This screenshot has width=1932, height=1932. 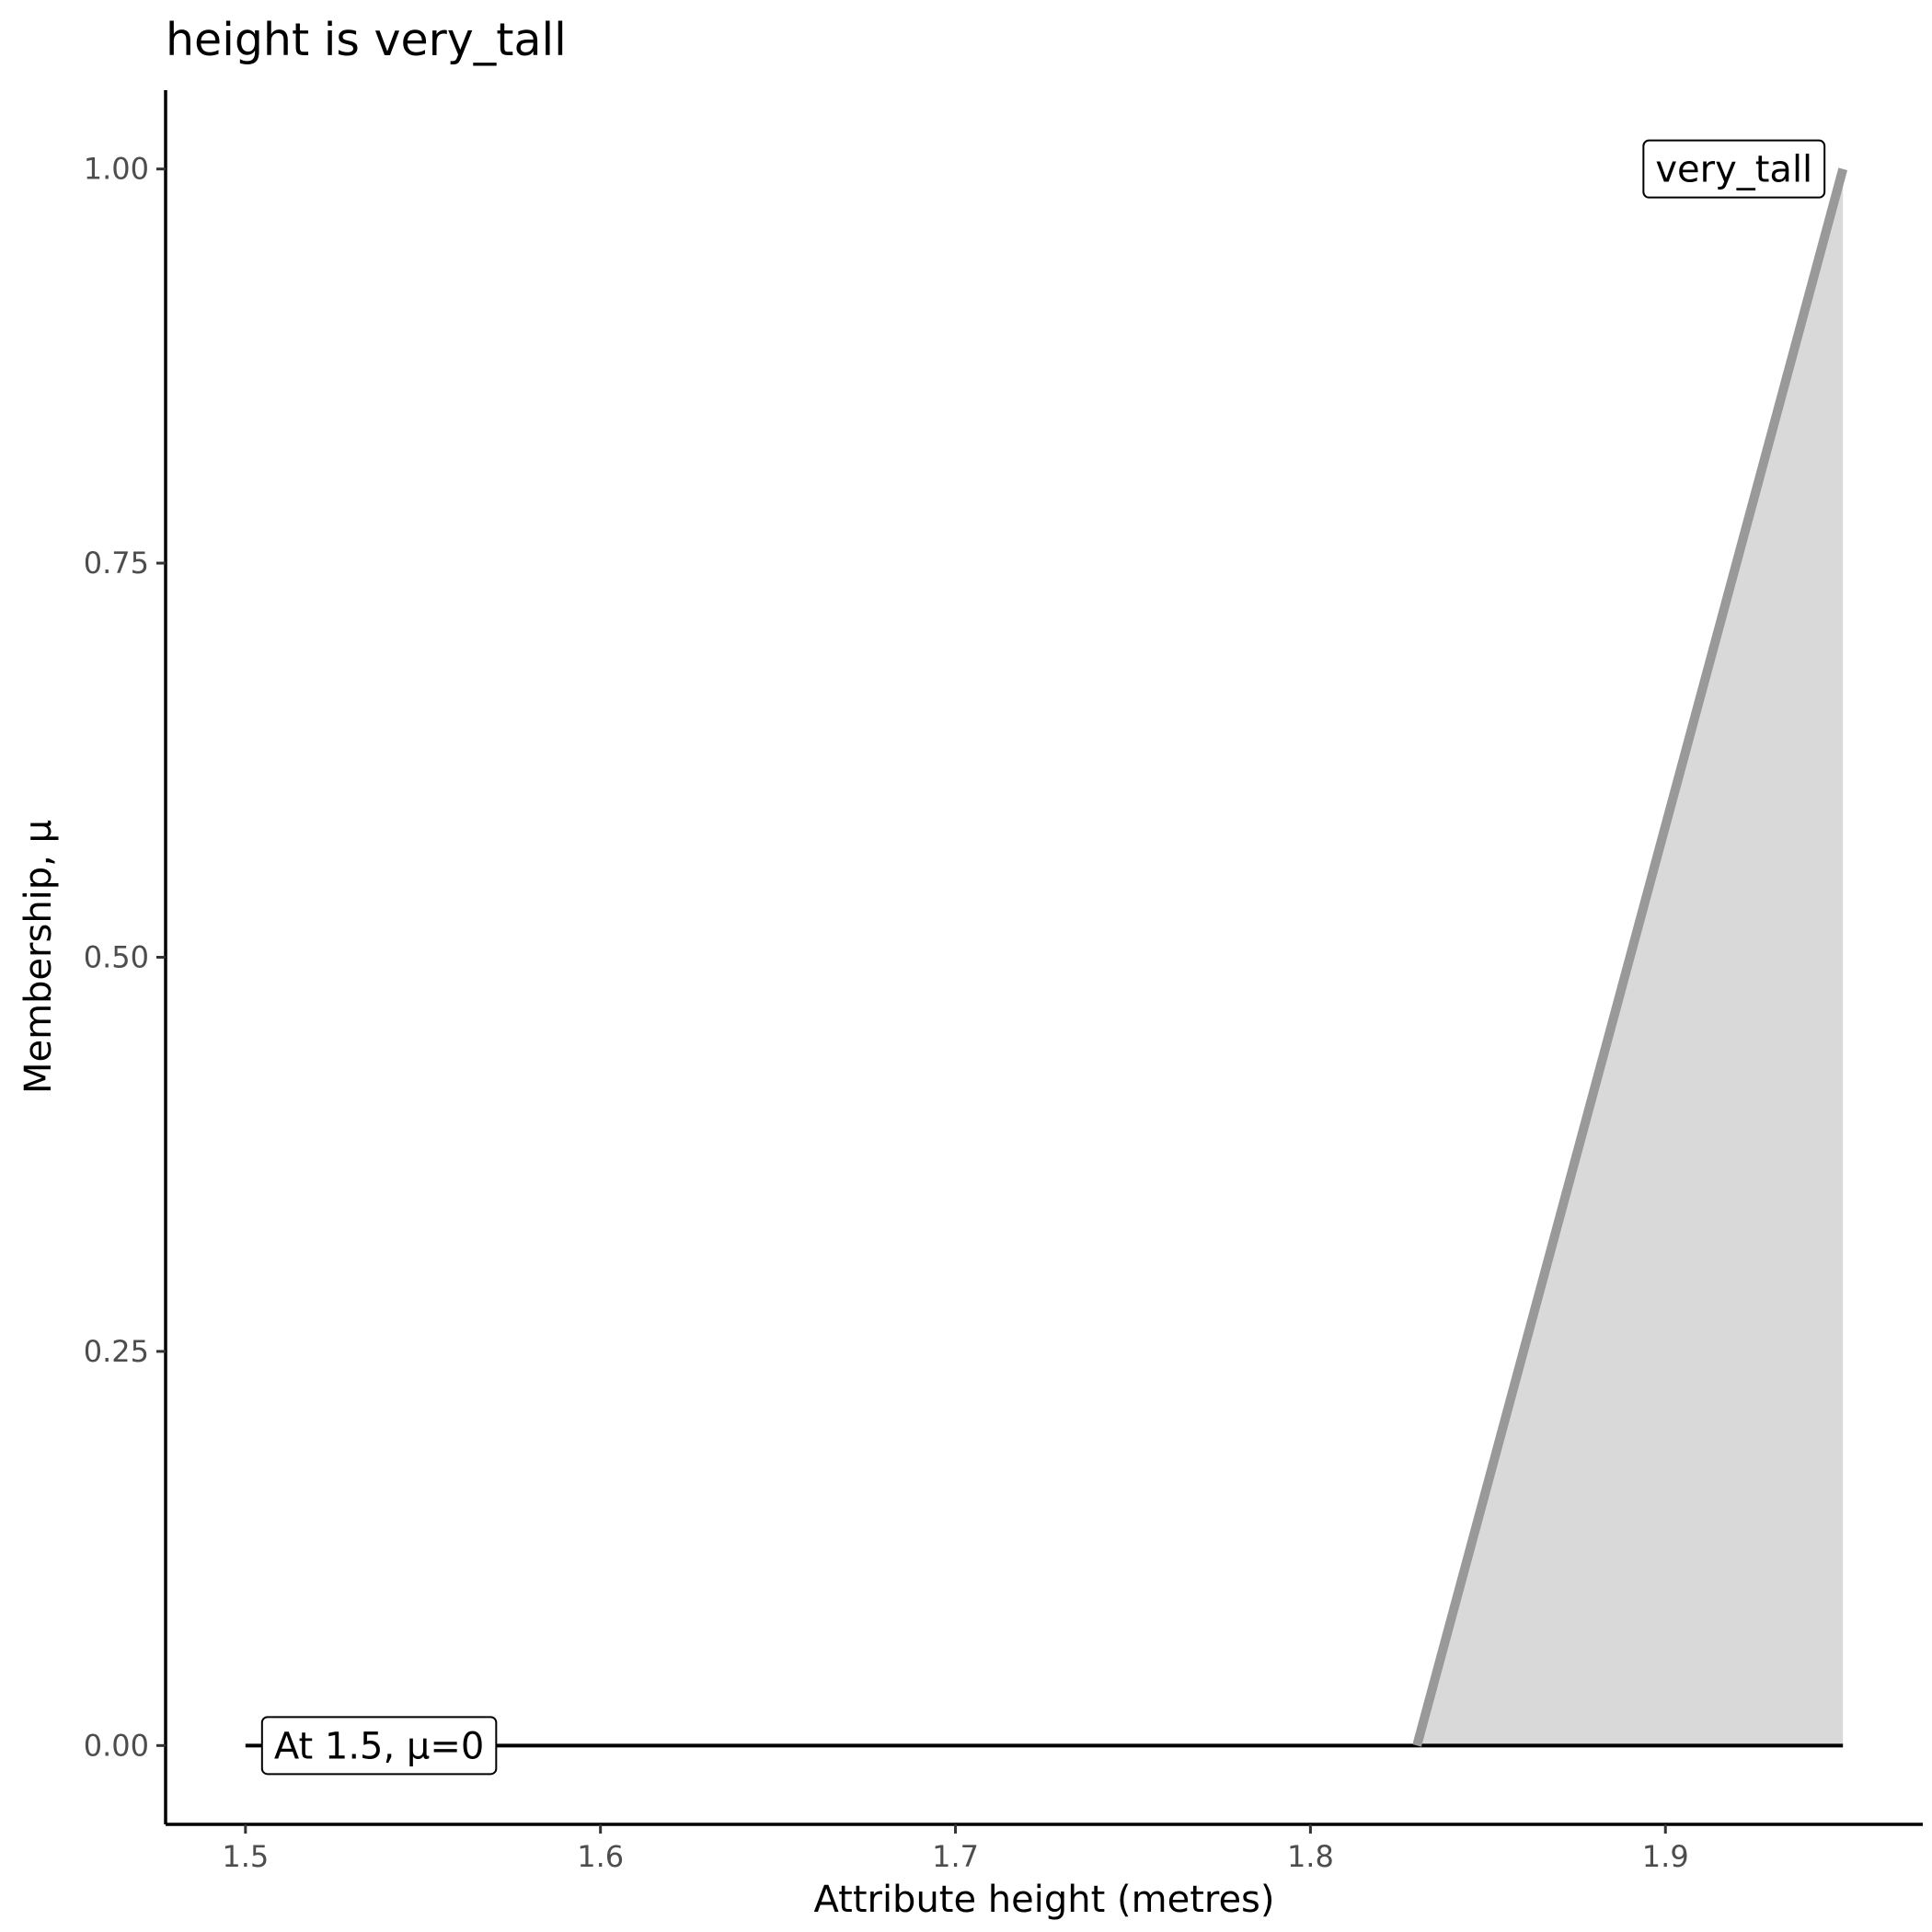 What do you see at coordinates (116, 1745) in the screenshot?
I see `y-tick-label: 0.00` at bounding box center [116, 1745].